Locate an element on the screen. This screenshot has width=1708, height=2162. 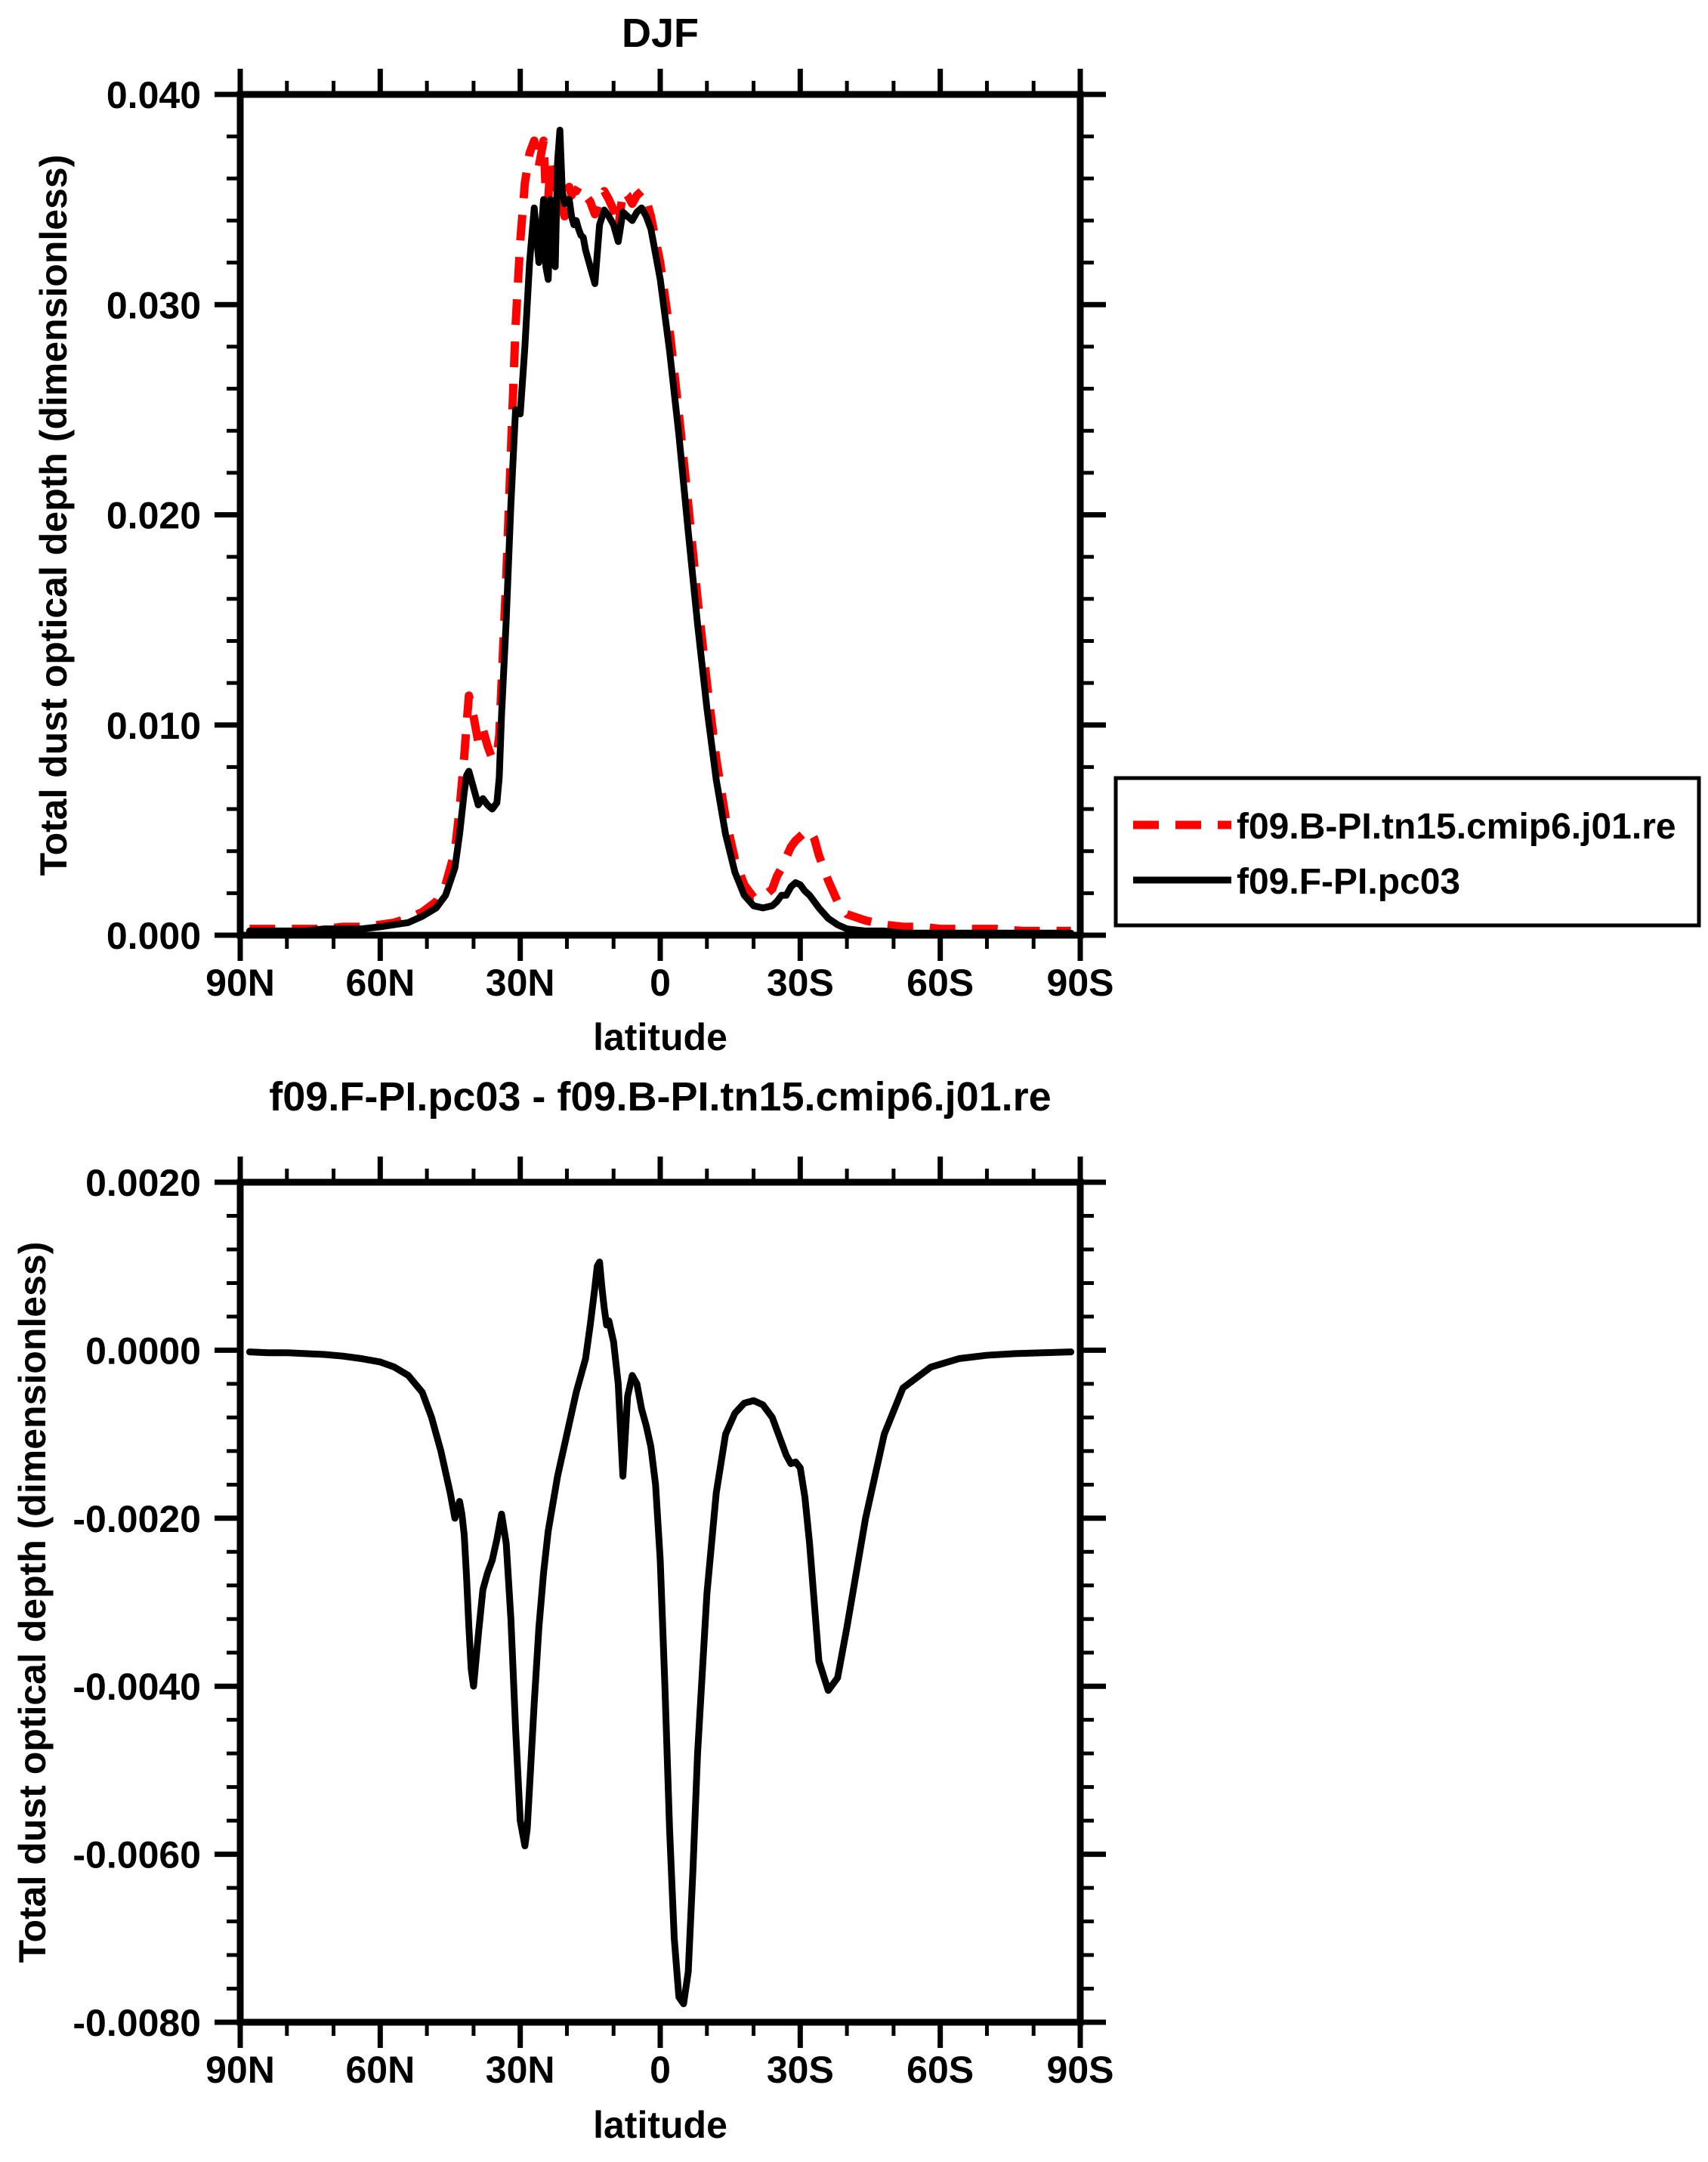
y-tick-label: 0.030 is located at coordinates (154, 305).